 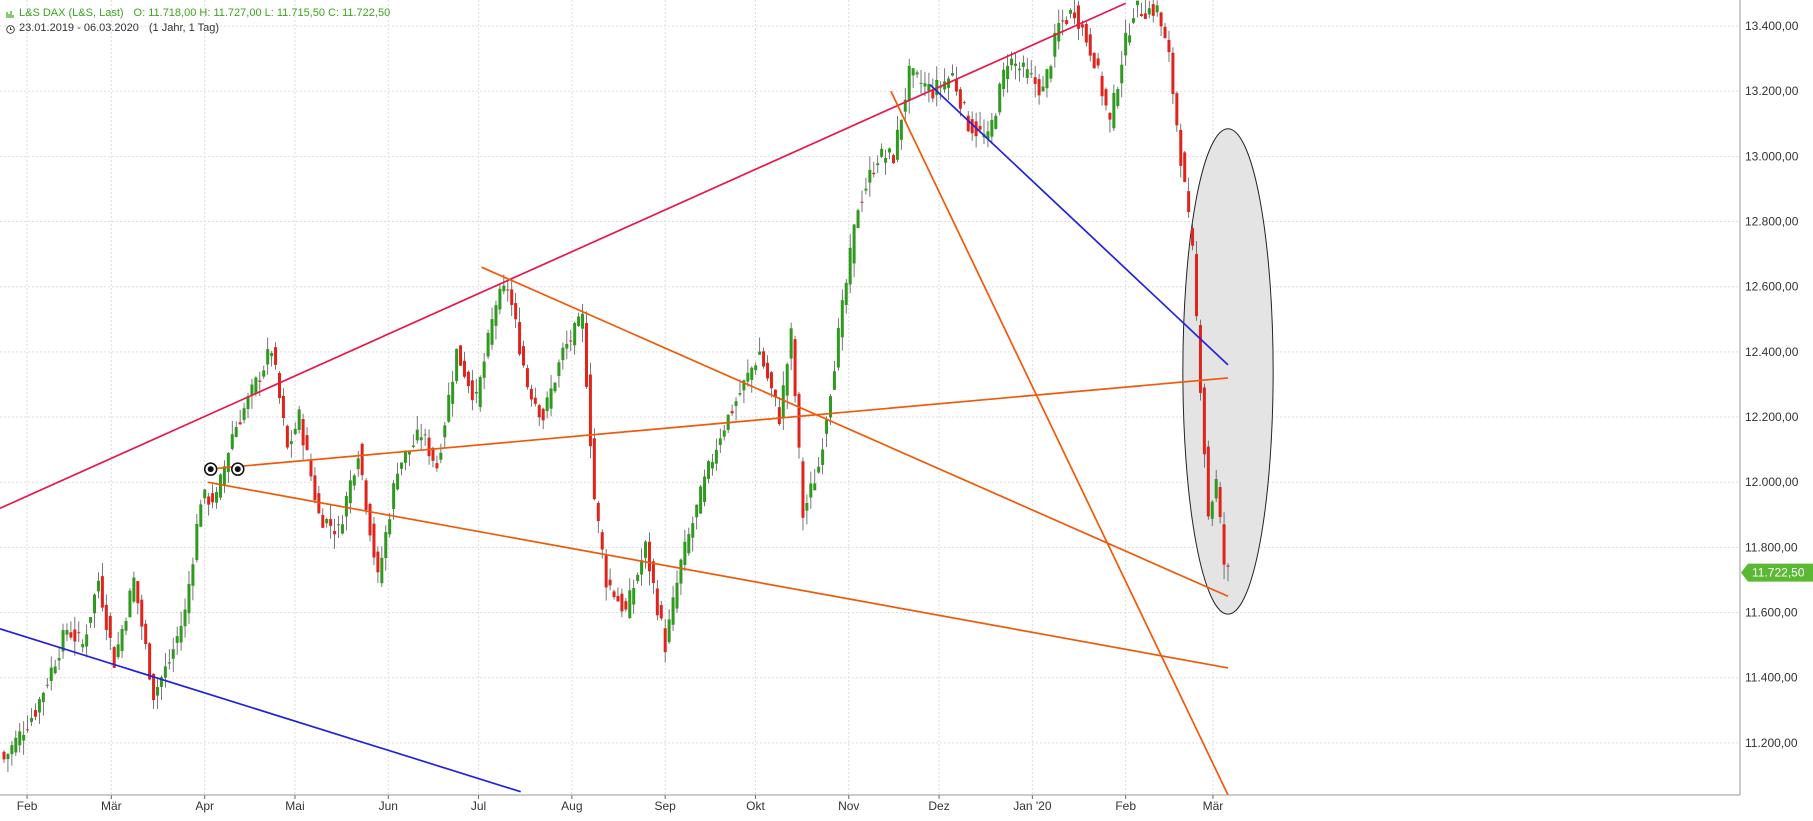 What do you see at coordinates (478, 806) in the screenshot?
I see `x-tick-label: Jul` at bounding box center [478, 806].